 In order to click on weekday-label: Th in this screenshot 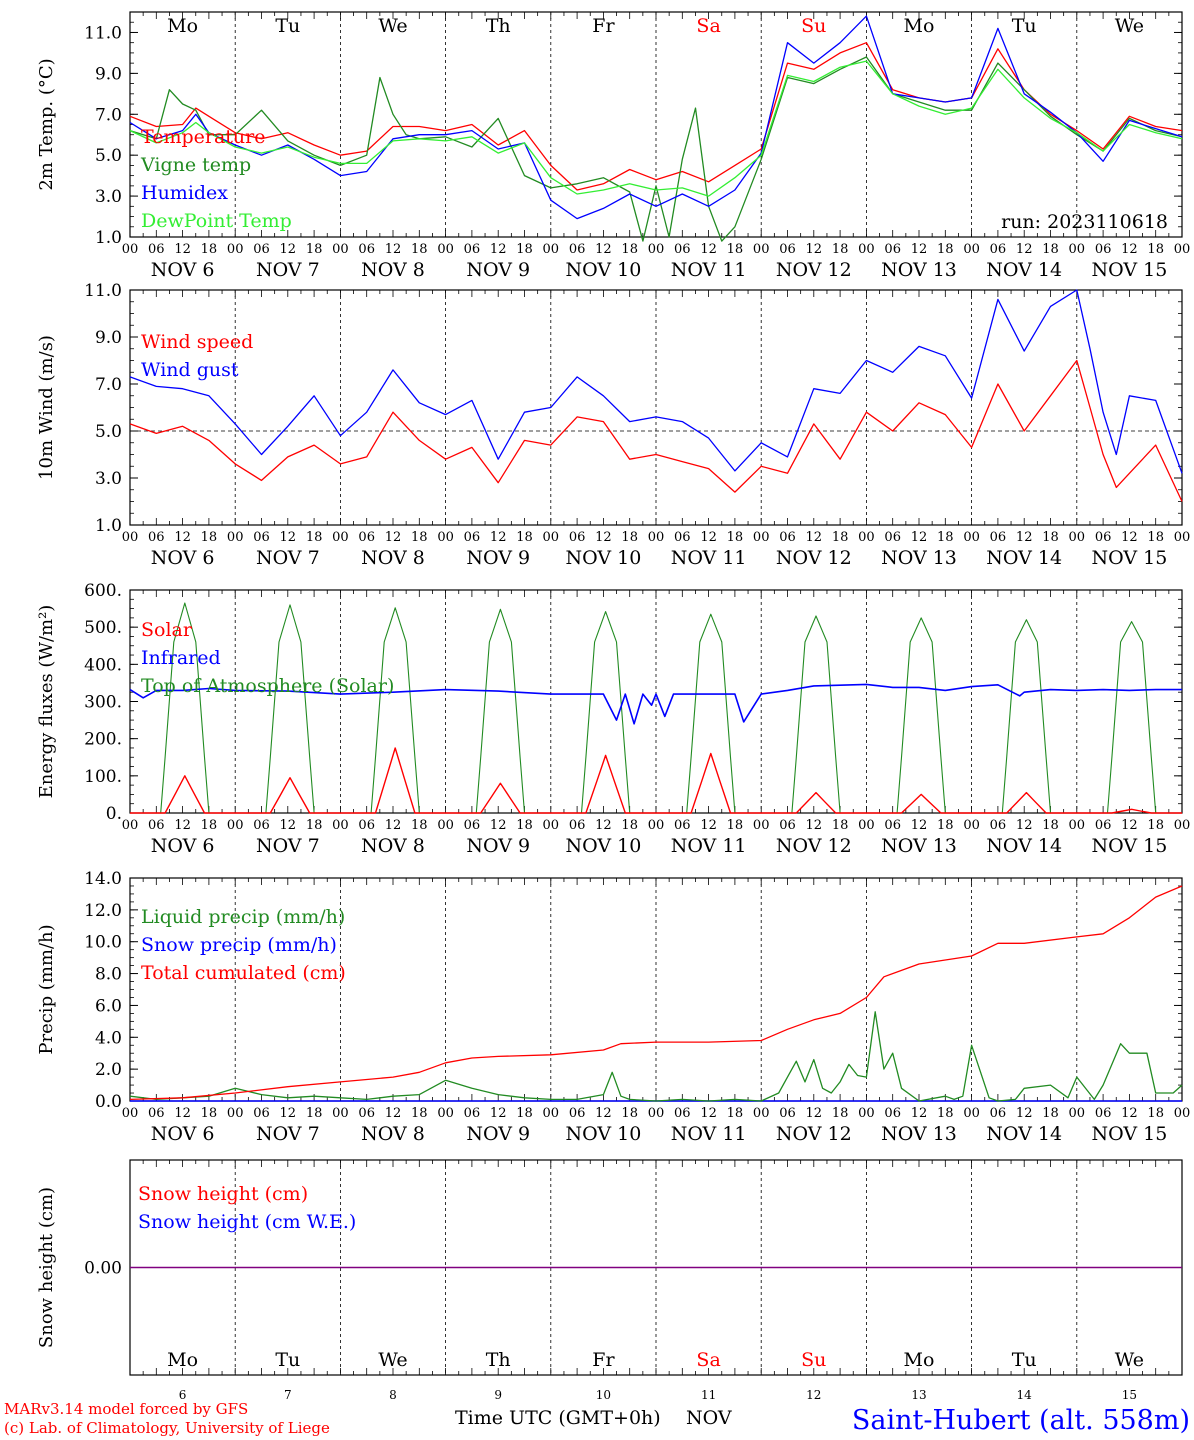, I will do `click(498, 1360)`.